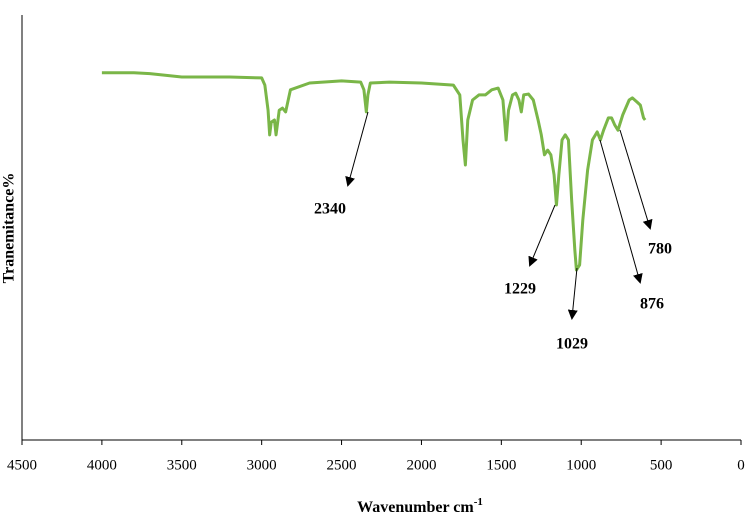 This screenshot has width=746, height=518. What do you see at coordinates (262, 465) in the screenshot?
I see `x-tick-label: 3000` at bounding box center [262, 465].